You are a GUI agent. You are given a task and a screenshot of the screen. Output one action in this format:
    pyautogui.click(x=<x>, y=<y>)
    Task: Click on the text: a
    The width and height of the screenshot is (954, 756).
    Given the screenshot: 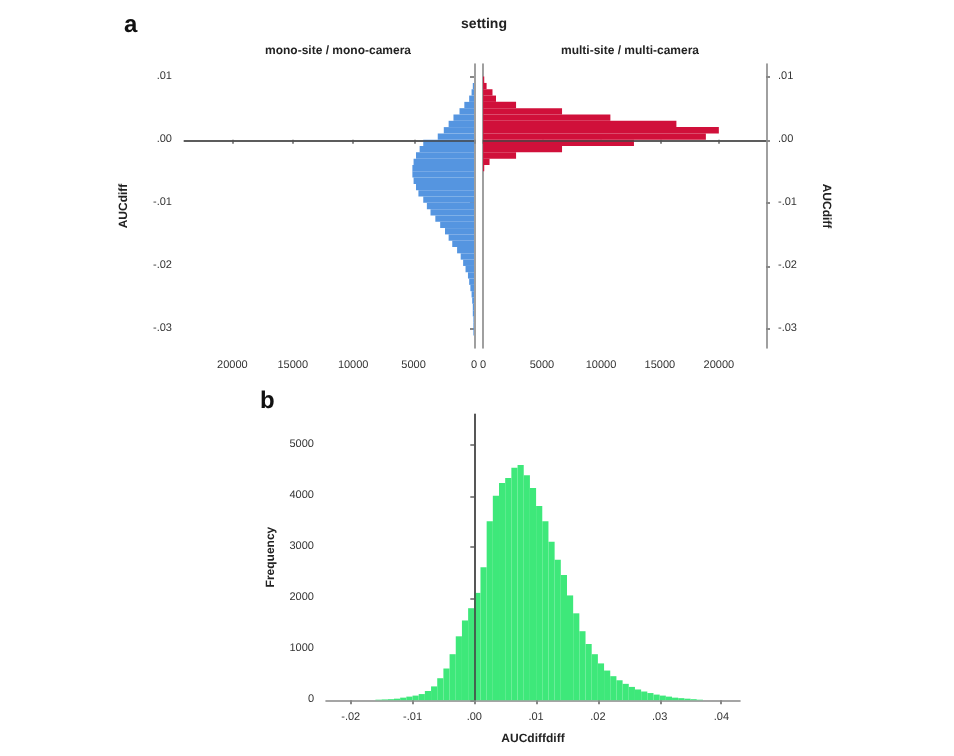 What is the action you would take?
    pyautogui.click(x=131, y=24)
    